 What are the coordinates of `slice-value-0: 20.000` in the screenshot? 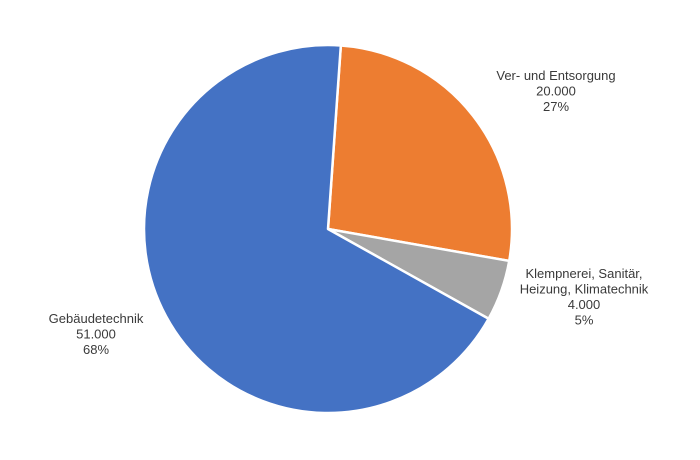 It's located at (556, 91).